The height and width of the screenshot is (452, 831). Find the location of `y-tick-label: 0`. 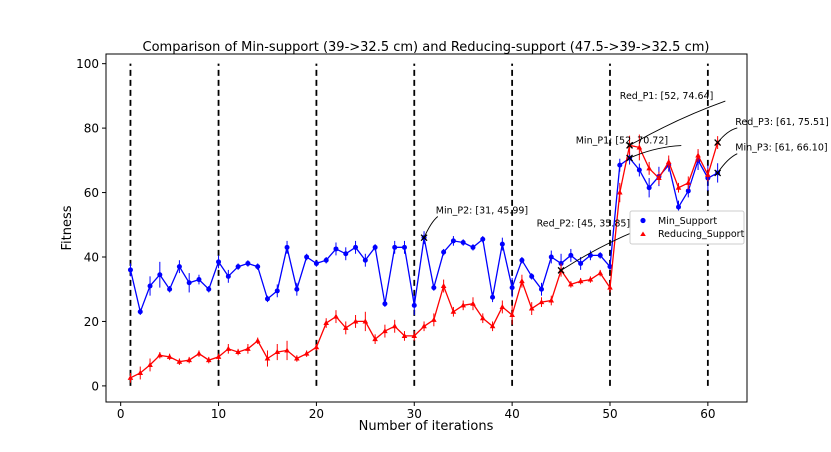

y-tick-label: 0 is located at coordinates (95, 386).